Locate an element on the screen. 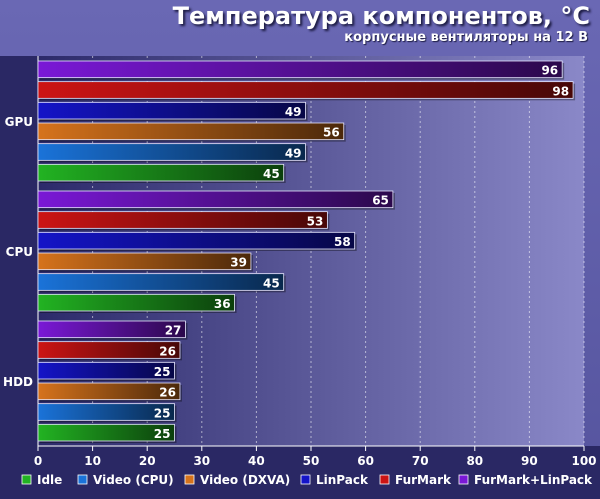  chart-title: Температура компонентов, °C is located at coordinates (381, 16).